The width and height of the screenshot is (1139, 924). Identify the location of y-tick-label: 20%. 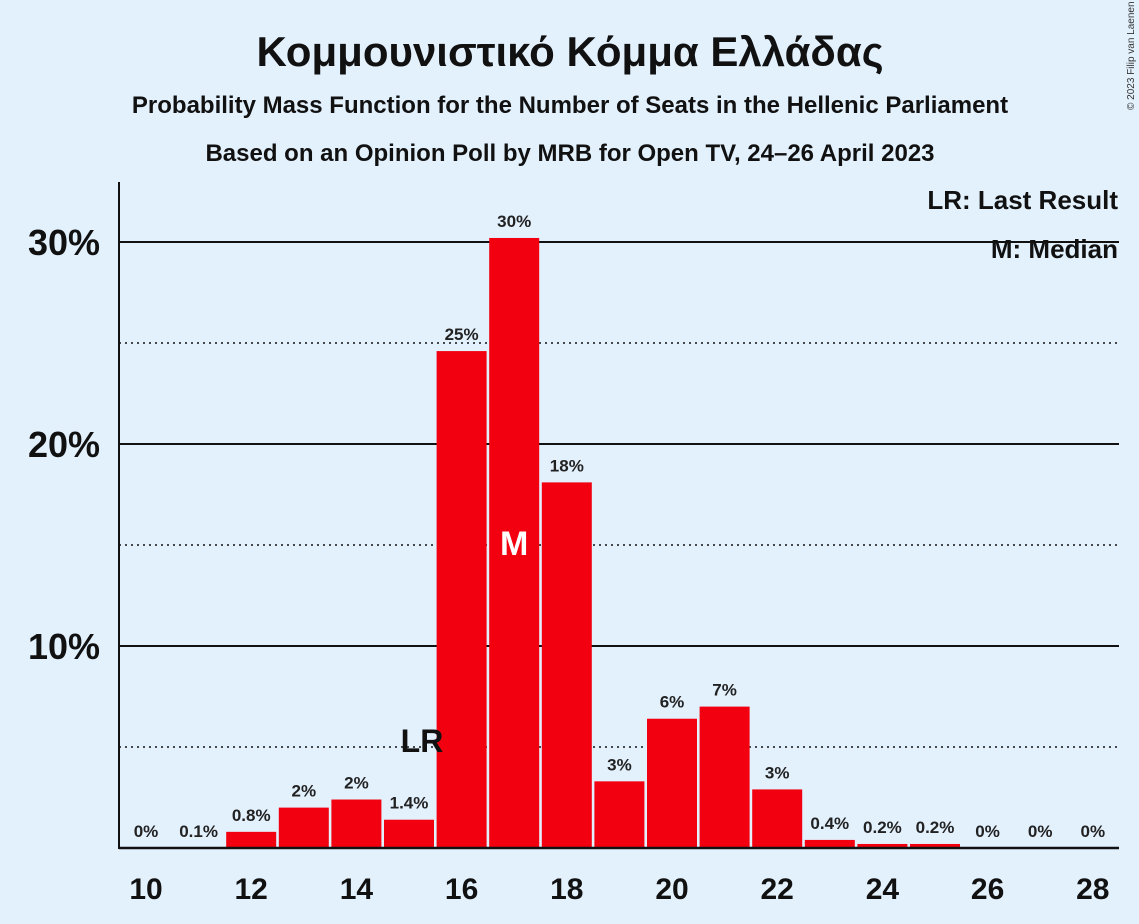
(64, 444).